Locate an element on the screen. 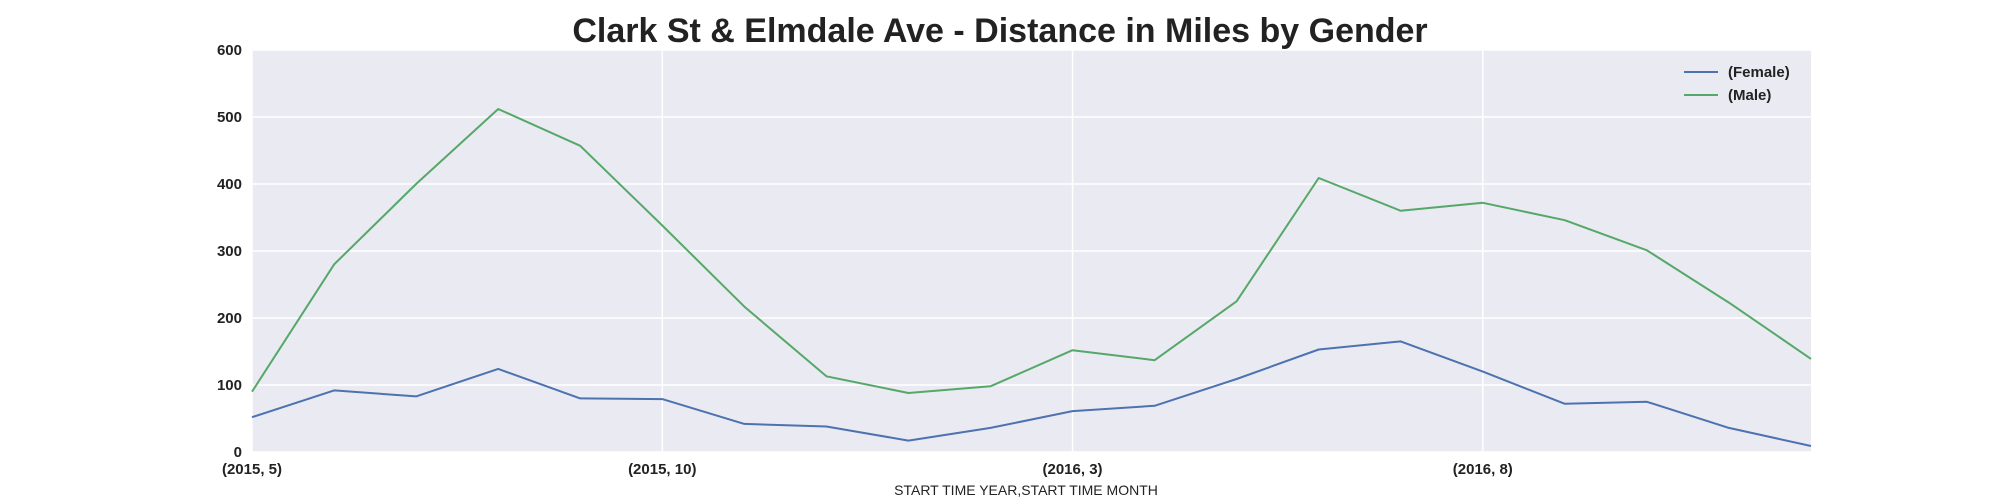 The width and height of the screenshot is (2000, 500). y-tick-label: 0 is located at coordinates (238, 452).